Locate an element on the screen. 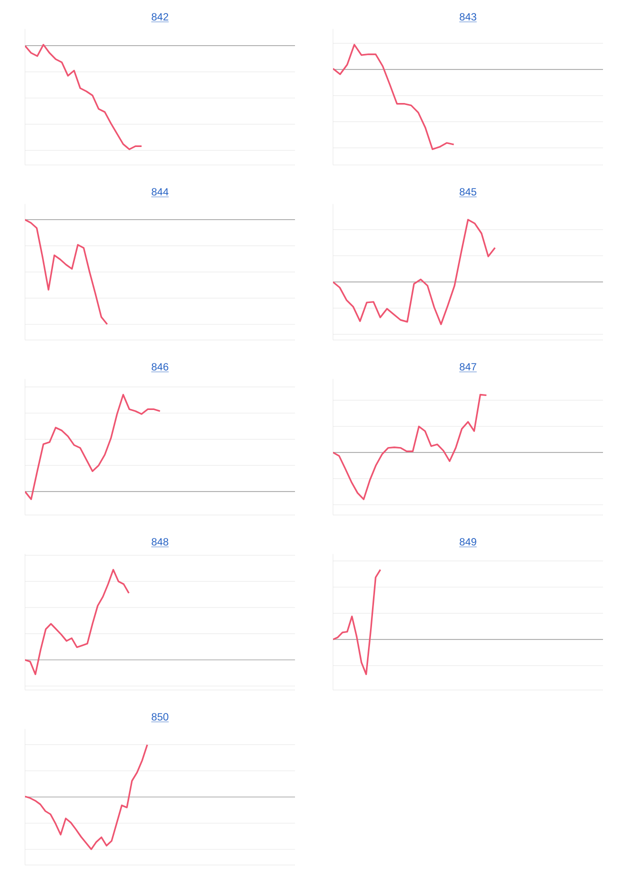 The height and width of the screenshot is (875, 622). chart-title: 842 is located at coordinates (160, 17).